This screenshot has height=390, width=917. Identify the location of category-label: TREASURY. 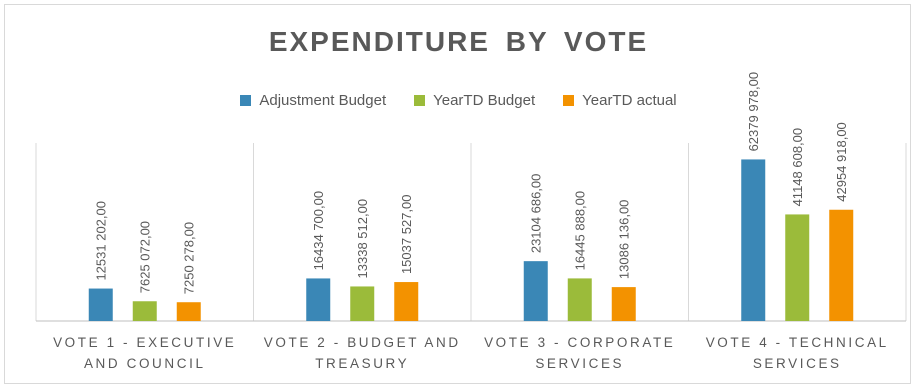
(362, 363).